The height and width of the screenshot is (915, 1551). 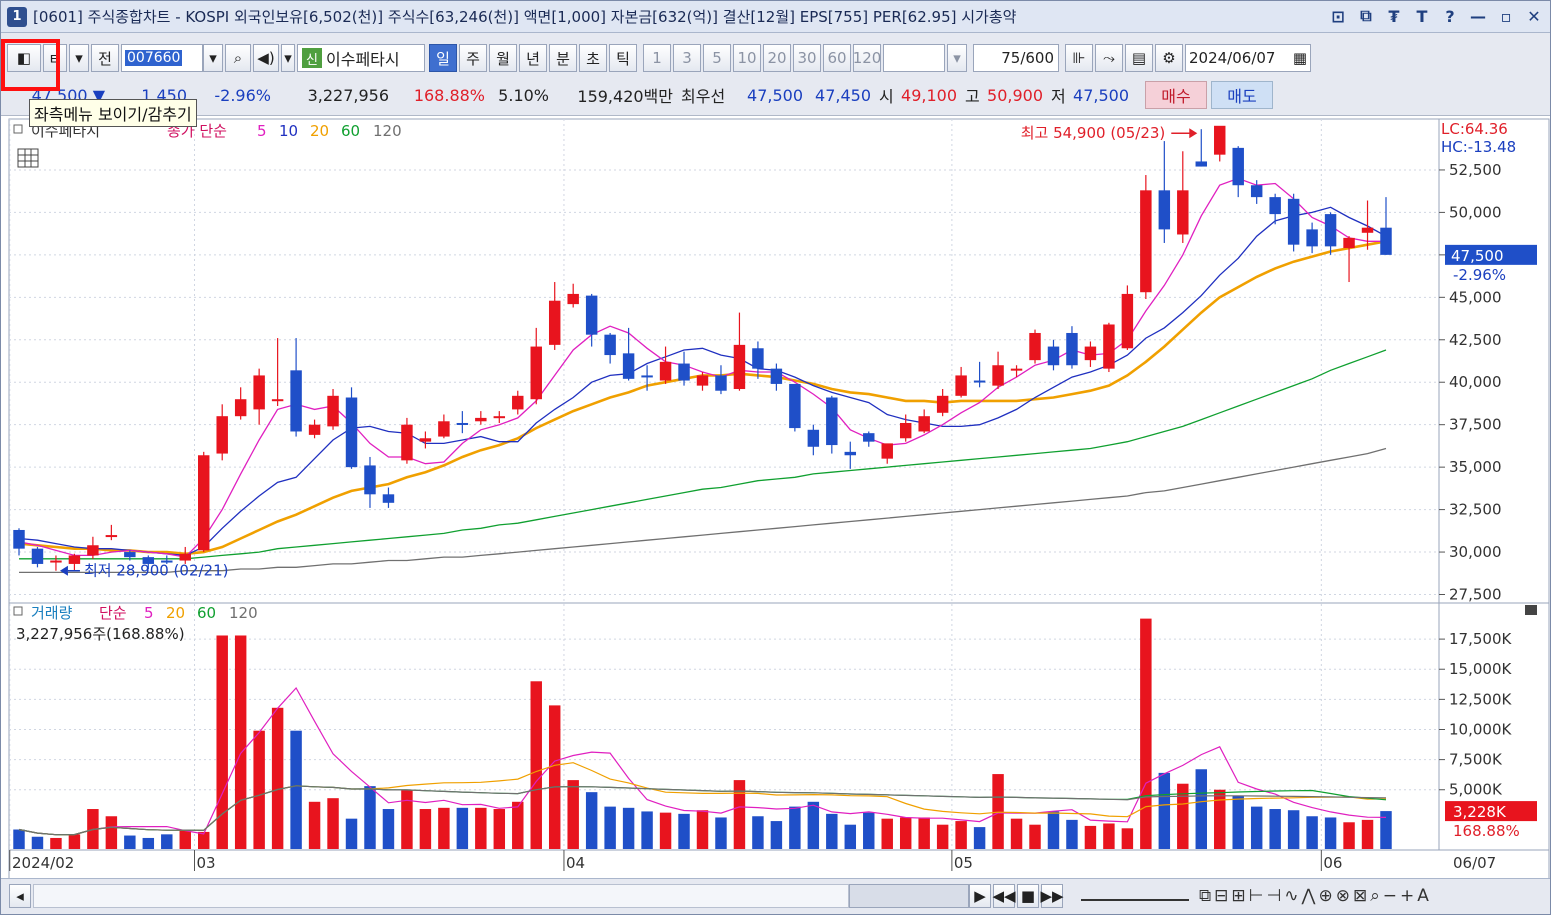 I want to click on stock-code-input: 007660, so click(x=162, y=58).